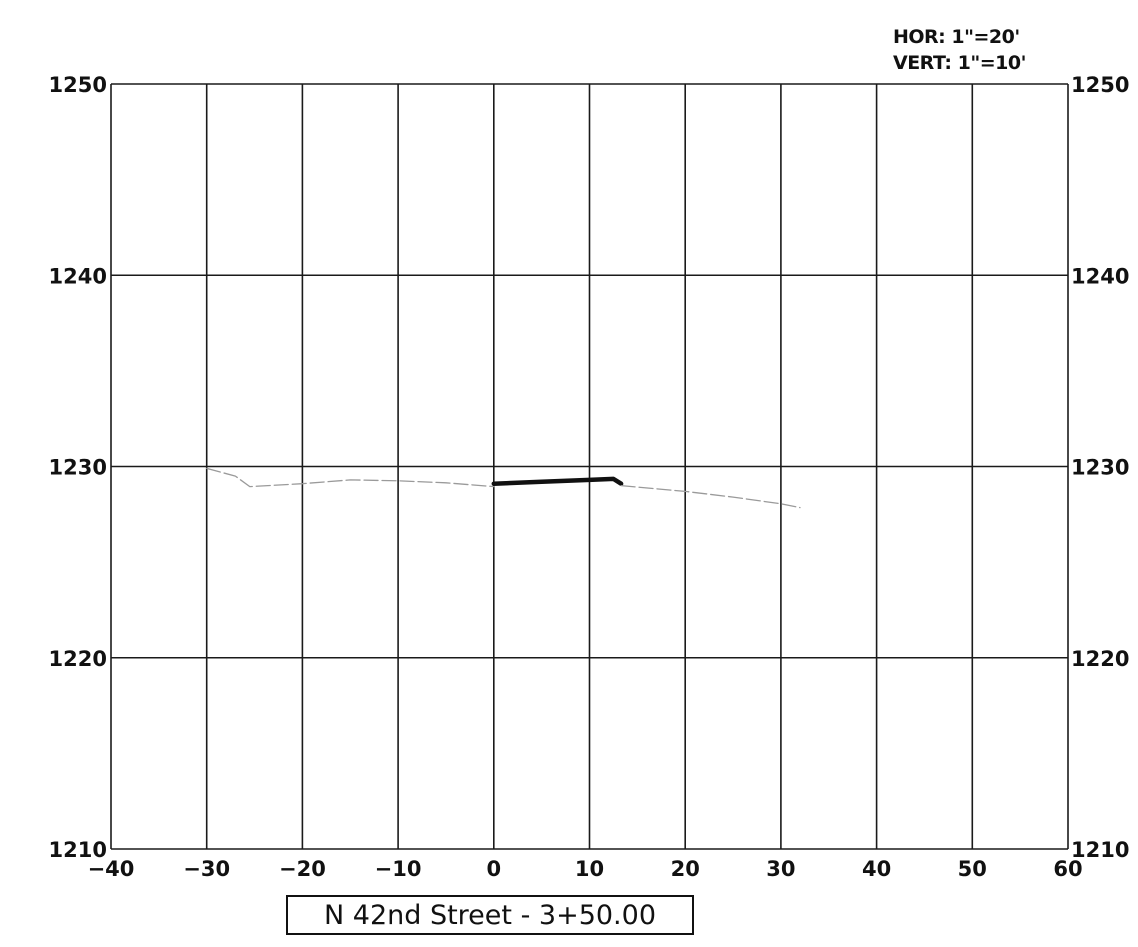  Describe the element at coordinates (78, 850) in the screenshot. I see `y-tick-label-left: 1210` at that location.